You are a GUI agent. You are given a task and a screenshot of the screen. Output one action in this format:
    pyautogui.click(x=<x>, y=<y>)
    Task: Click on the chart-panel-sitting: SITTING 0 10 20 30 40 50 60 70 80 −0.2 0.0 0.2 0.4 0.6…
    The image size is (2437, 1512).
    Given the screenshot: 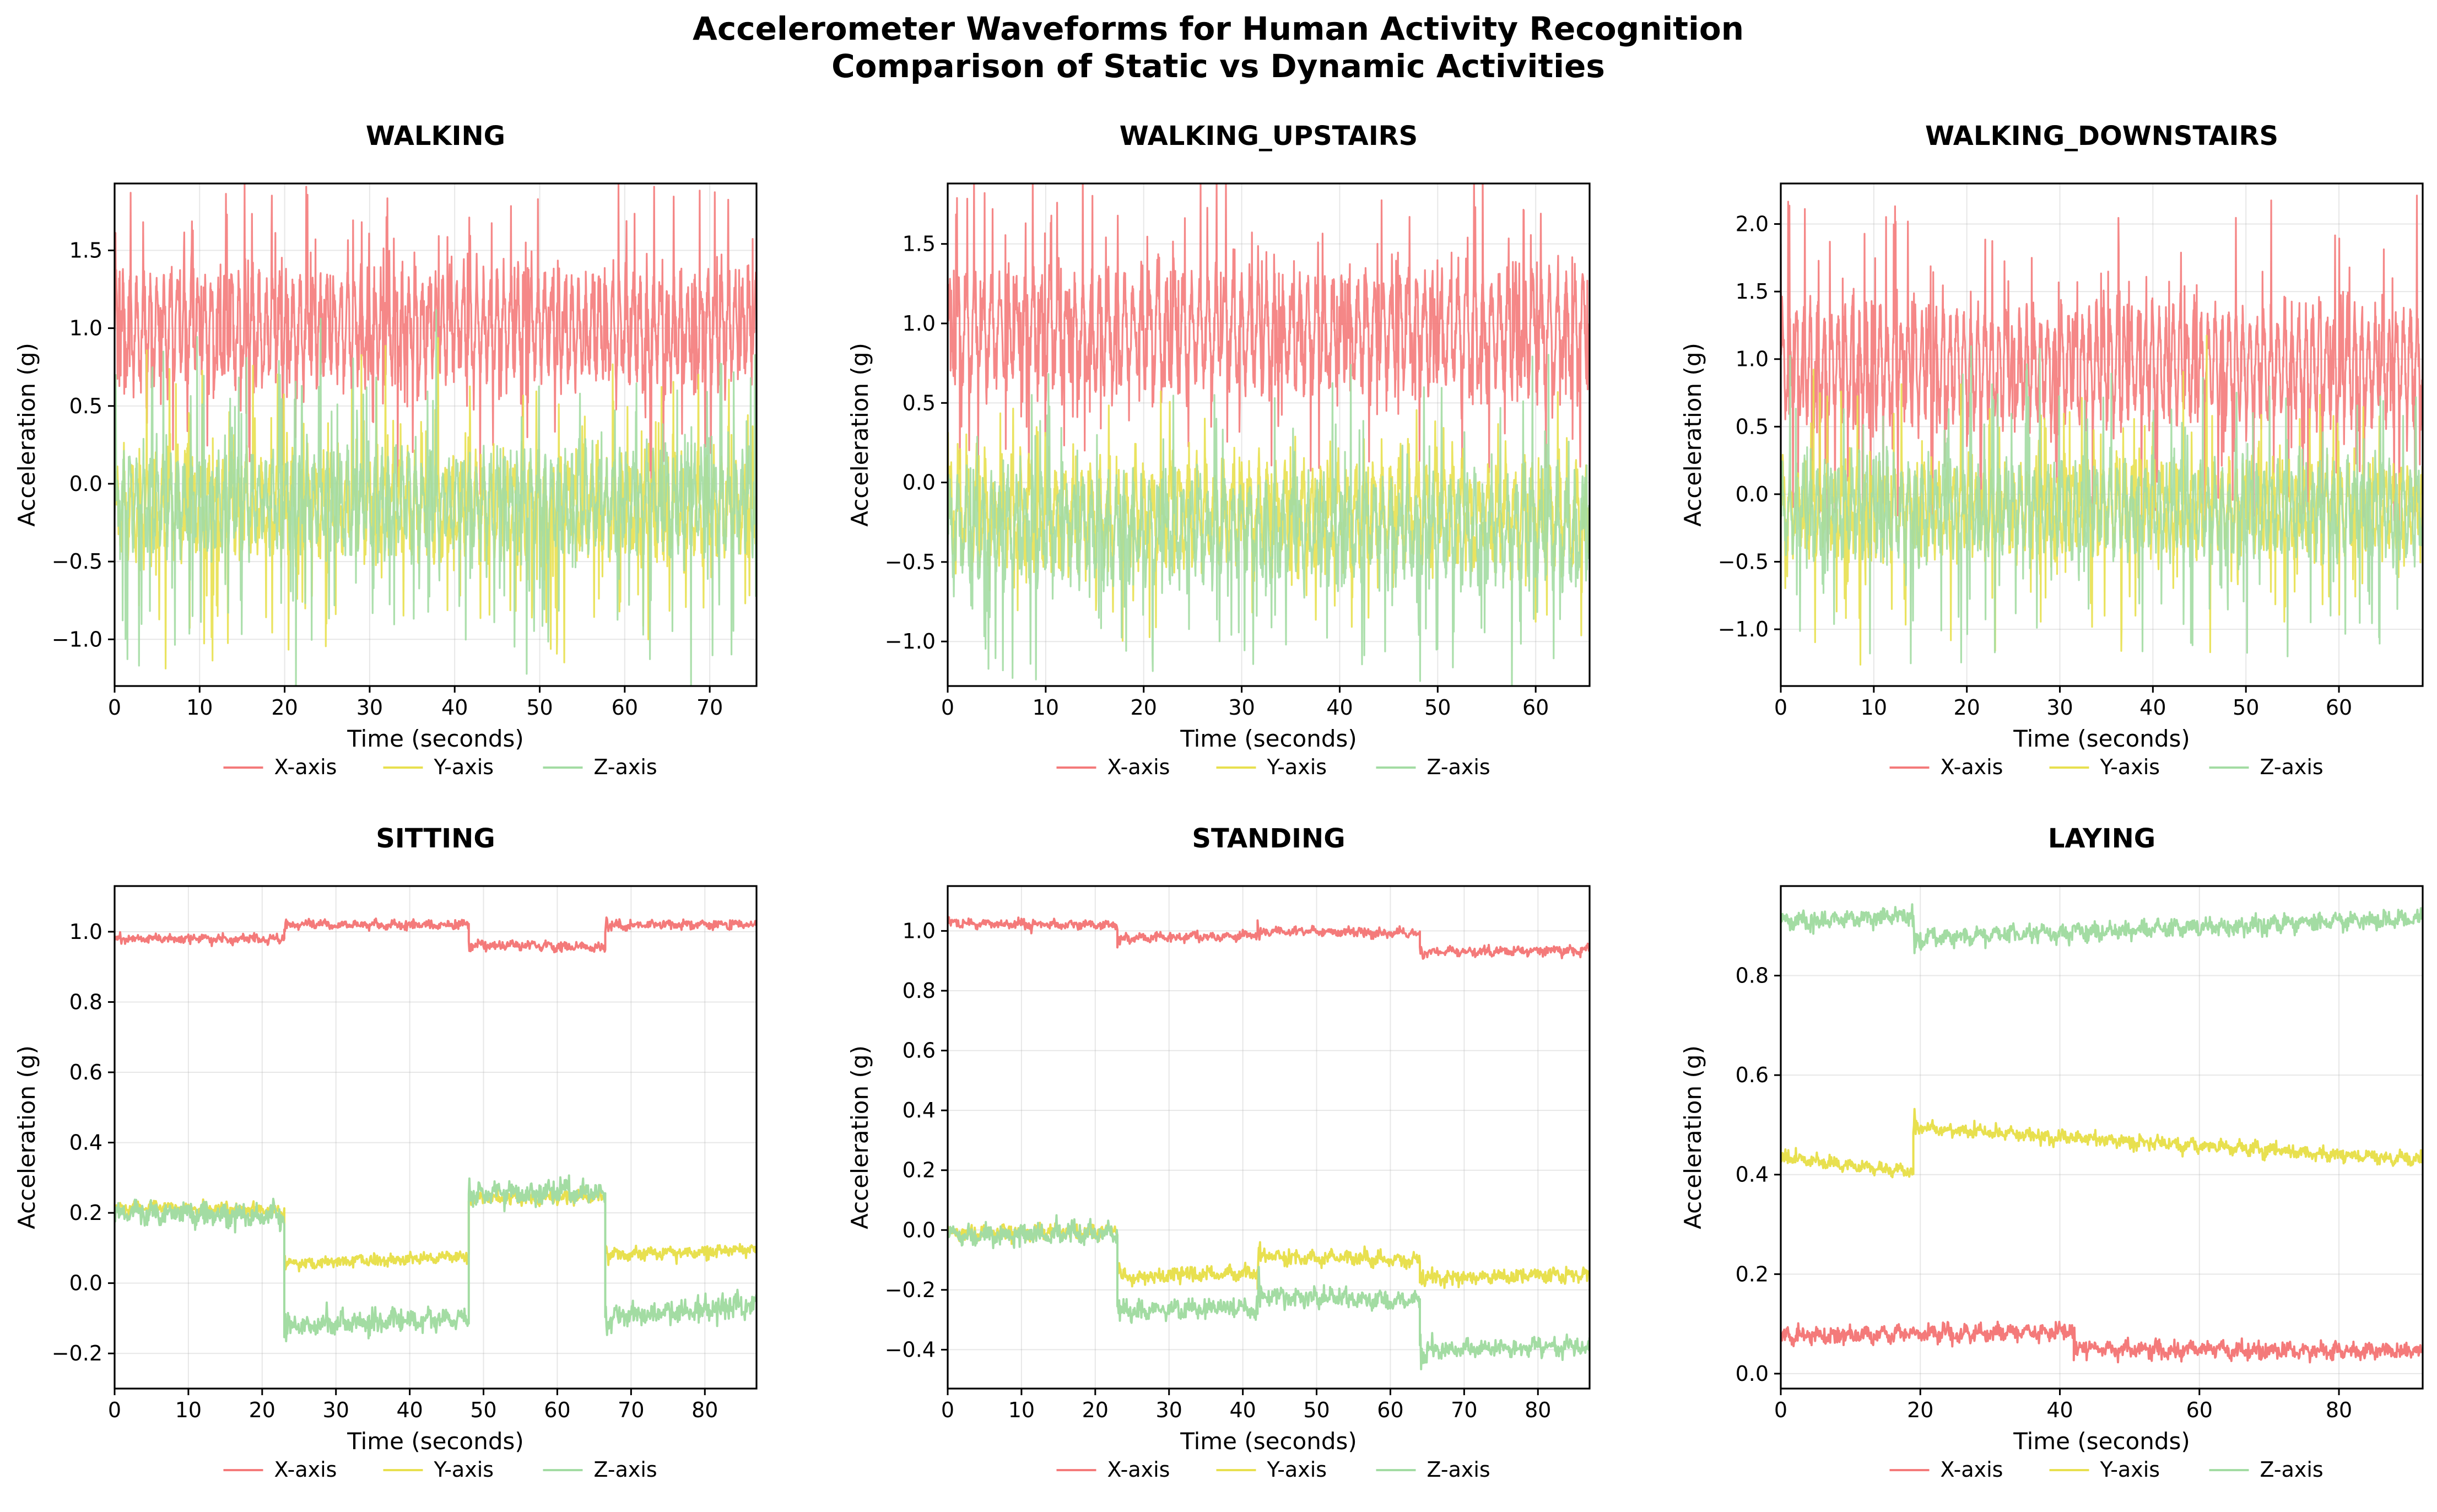 What is the action you would take?
    pyautogui.click(x=385, y=1152)
    